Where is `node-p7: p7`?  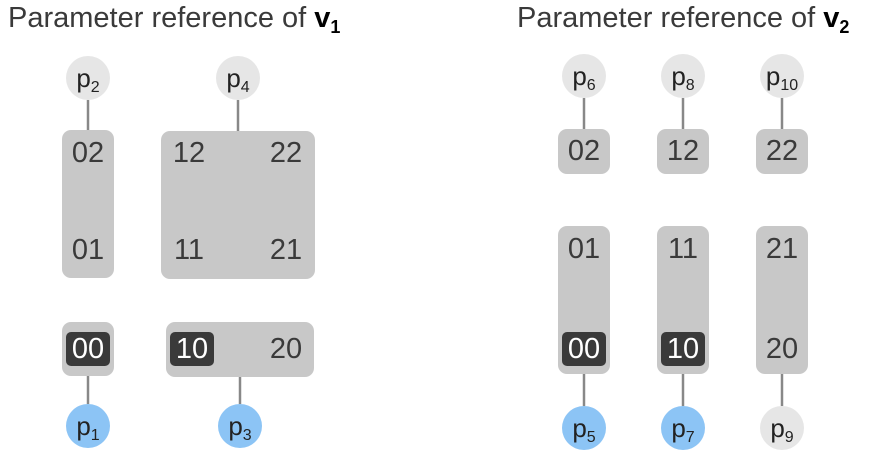 node-p7: p7 is located at coordinates (683, 428).